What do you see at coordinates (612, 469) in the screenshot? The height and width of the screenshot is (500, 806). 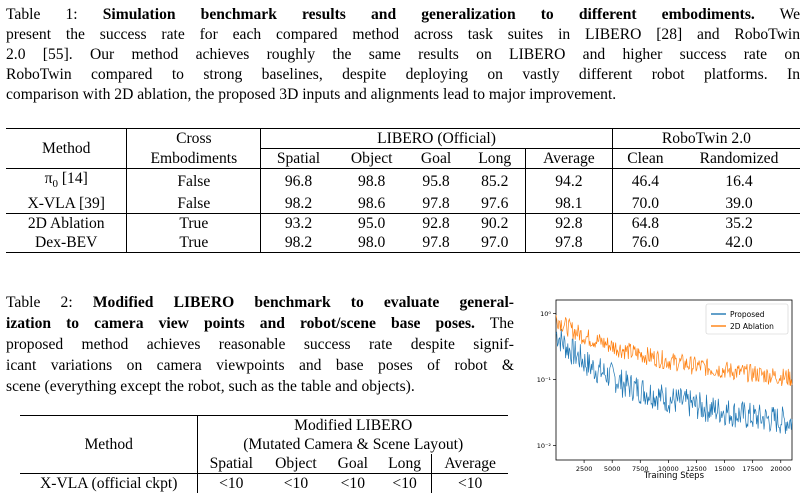 I see `x-tick-label: 5000` at bounding box center [612, 469].